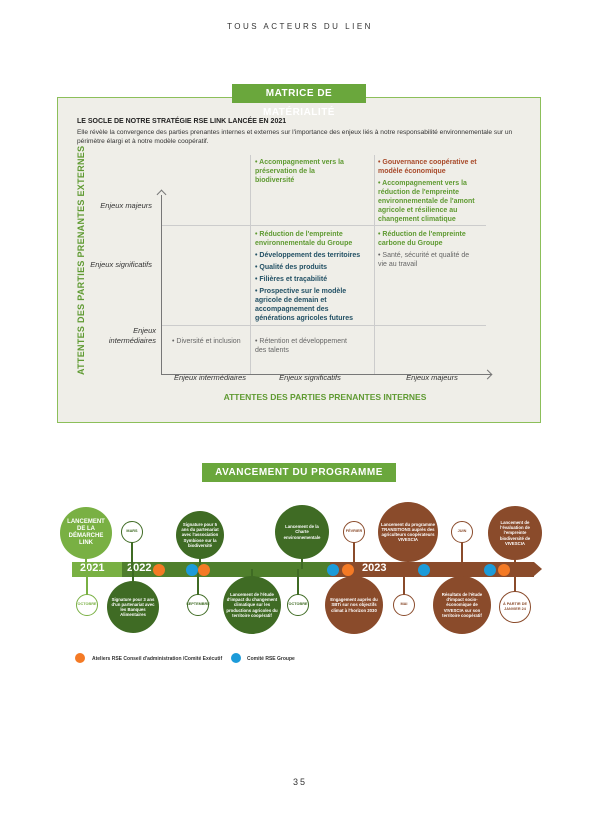  I want to click on y-level-intermediate: Enjeux intermédiaires, so click(132, 335).